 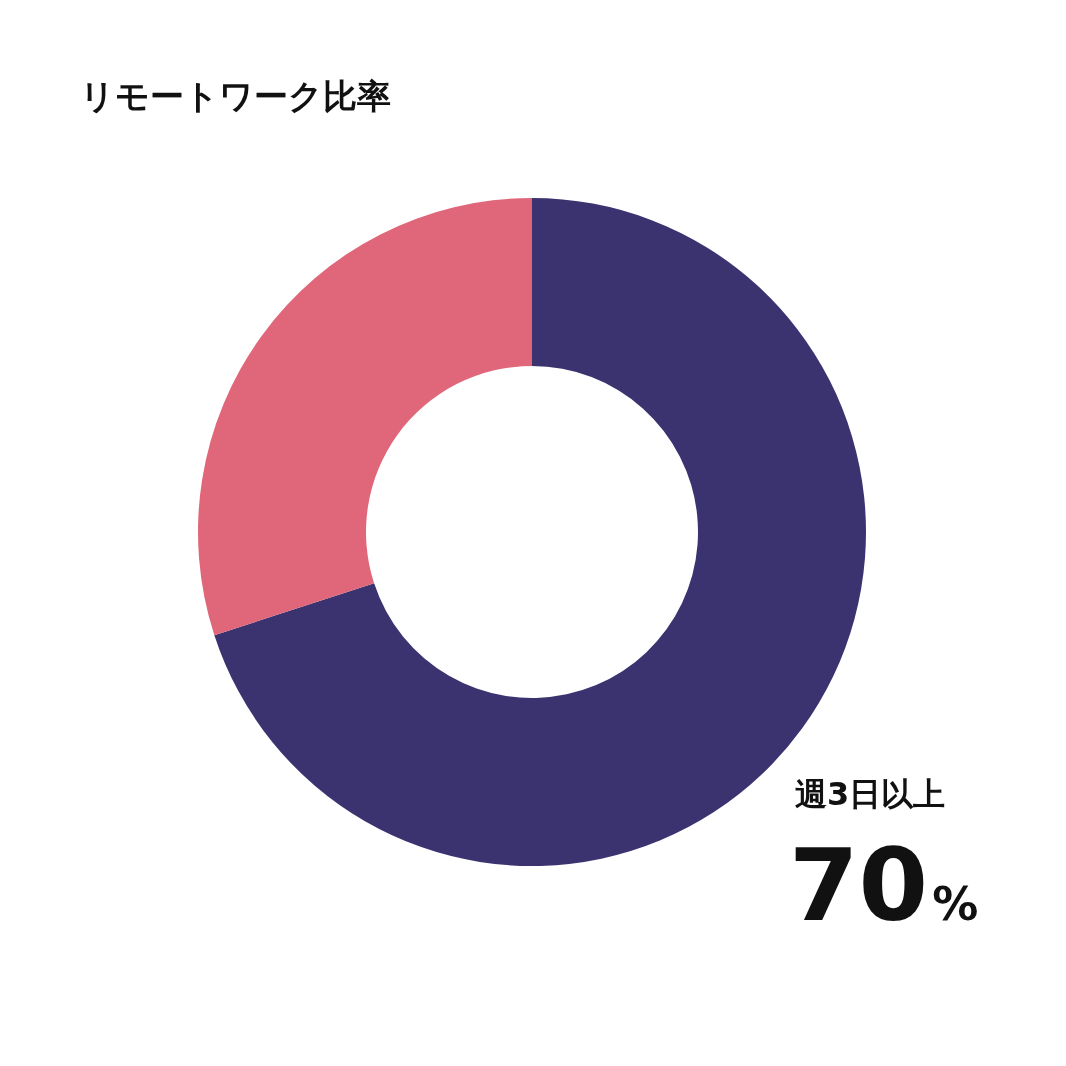 I want to click on slice-label: 週3日以上, so click(x=870, y=794).